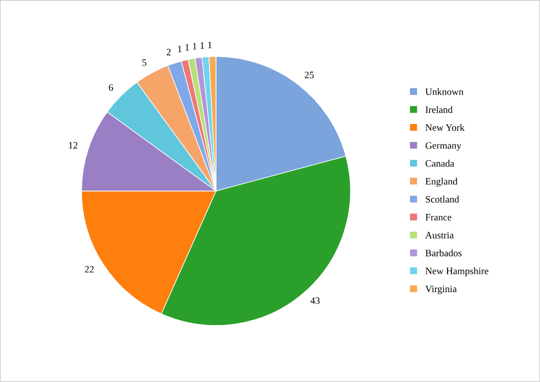 The image size is (540, 382). What do you see at coordinates (440, 163) in the screenshot?
I see `legend-label: Canada` at bounding box center [440, 163].